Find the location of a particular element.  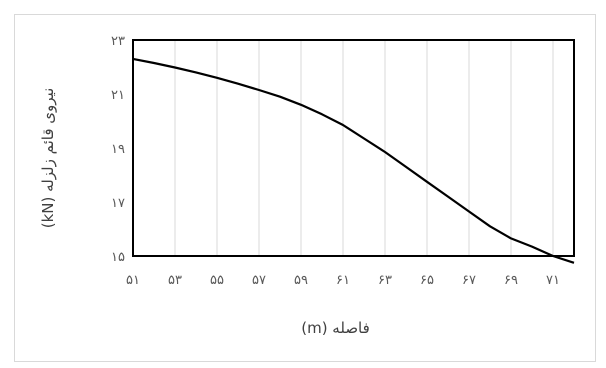

y-tick-label: ۱۷ is located at coordinates (118, 203).